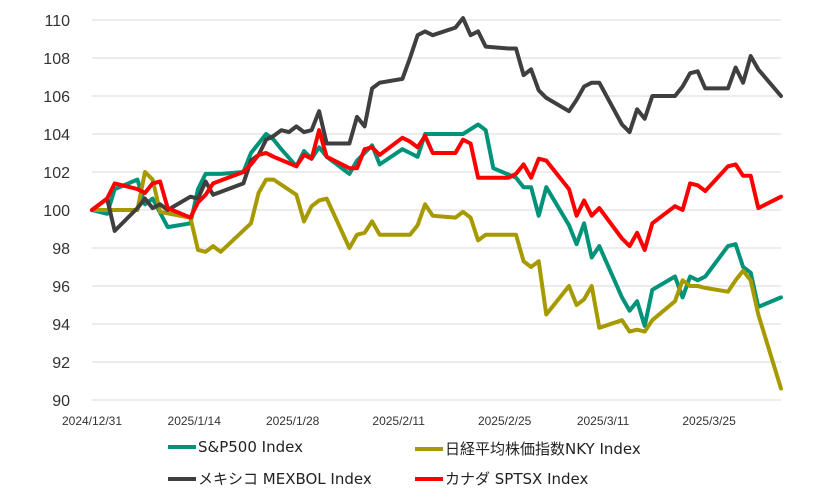 The image size is (840, 499). I want to click on legend-item-nikkei: 日経平均株価指数NKY Index, so click(528, 448).